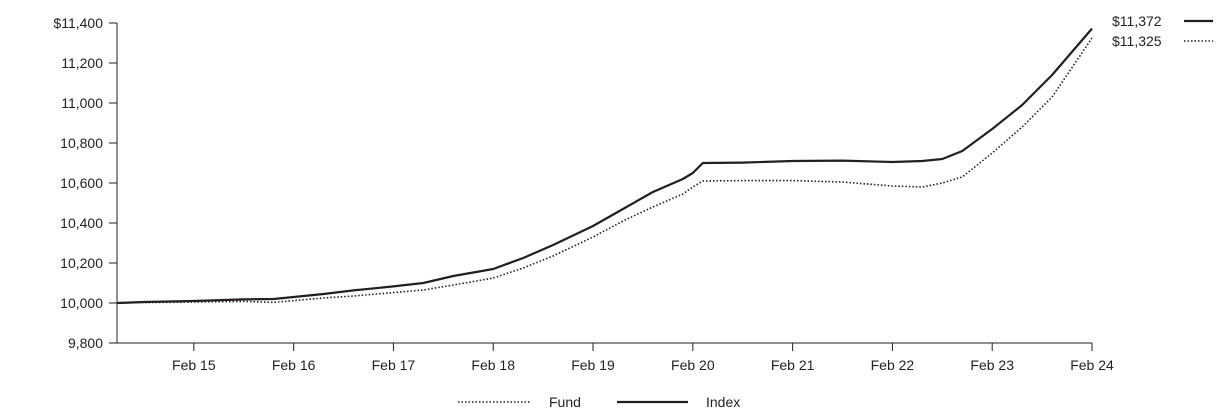 Image resolution: width=1219 pixels, height=413 pixels. What do you see at coordinates (294, 365) in the screenshot?
I see `x-tick-label: Feb 16` at bounding box center [294, 365].